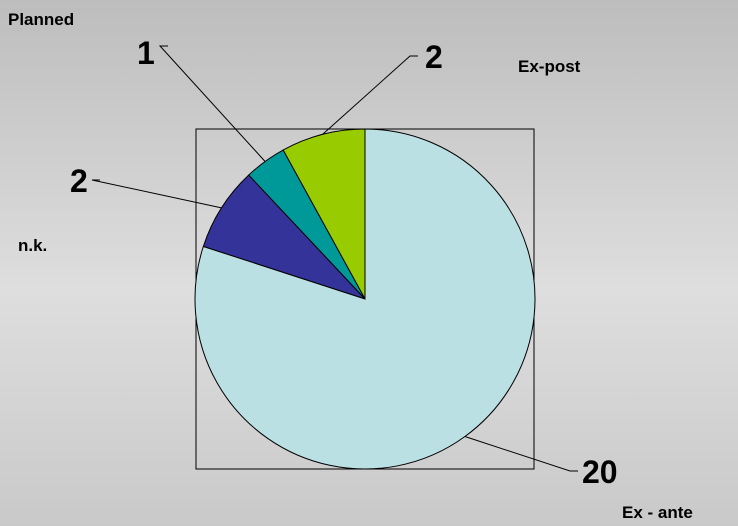 The height and width of the screenshot is (526, 738). What do you see at coordinates (79, 181) in the screenshot?
I see `data-label-n-k: 2` at bounding box center [79, 181].